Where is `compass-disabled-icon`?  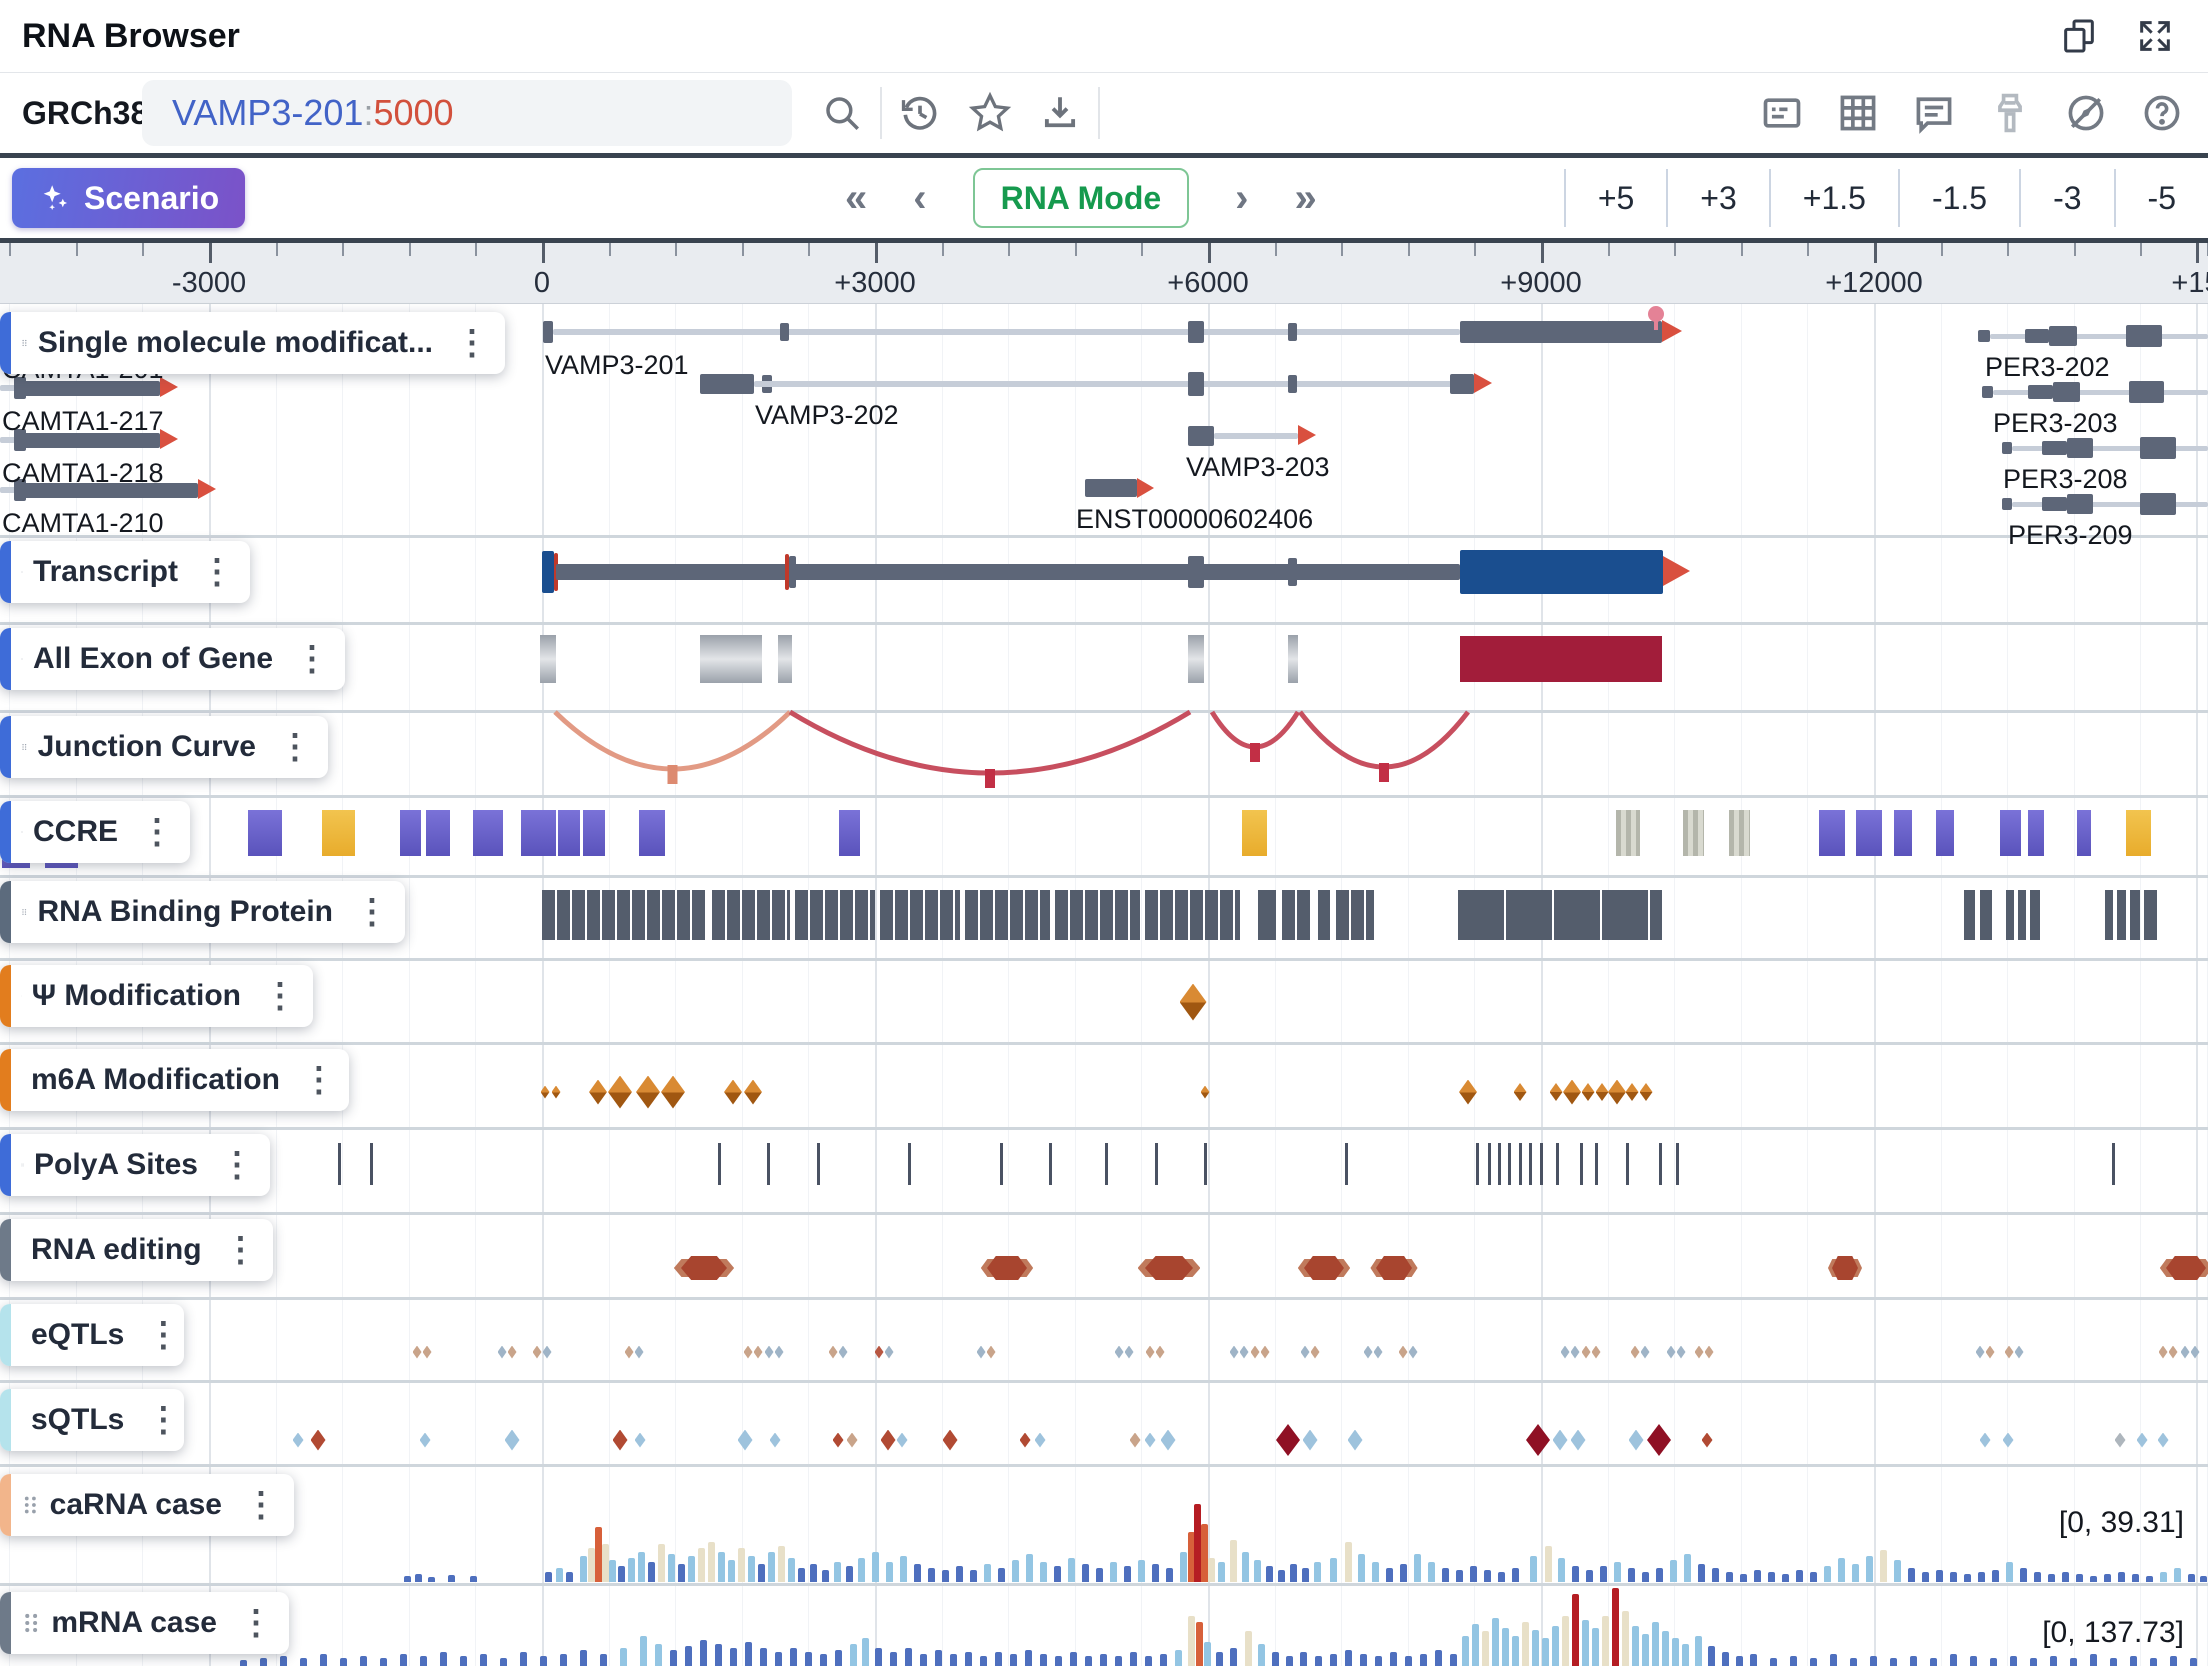 compass-disabled-icon is located at coordinates (2086, 113).